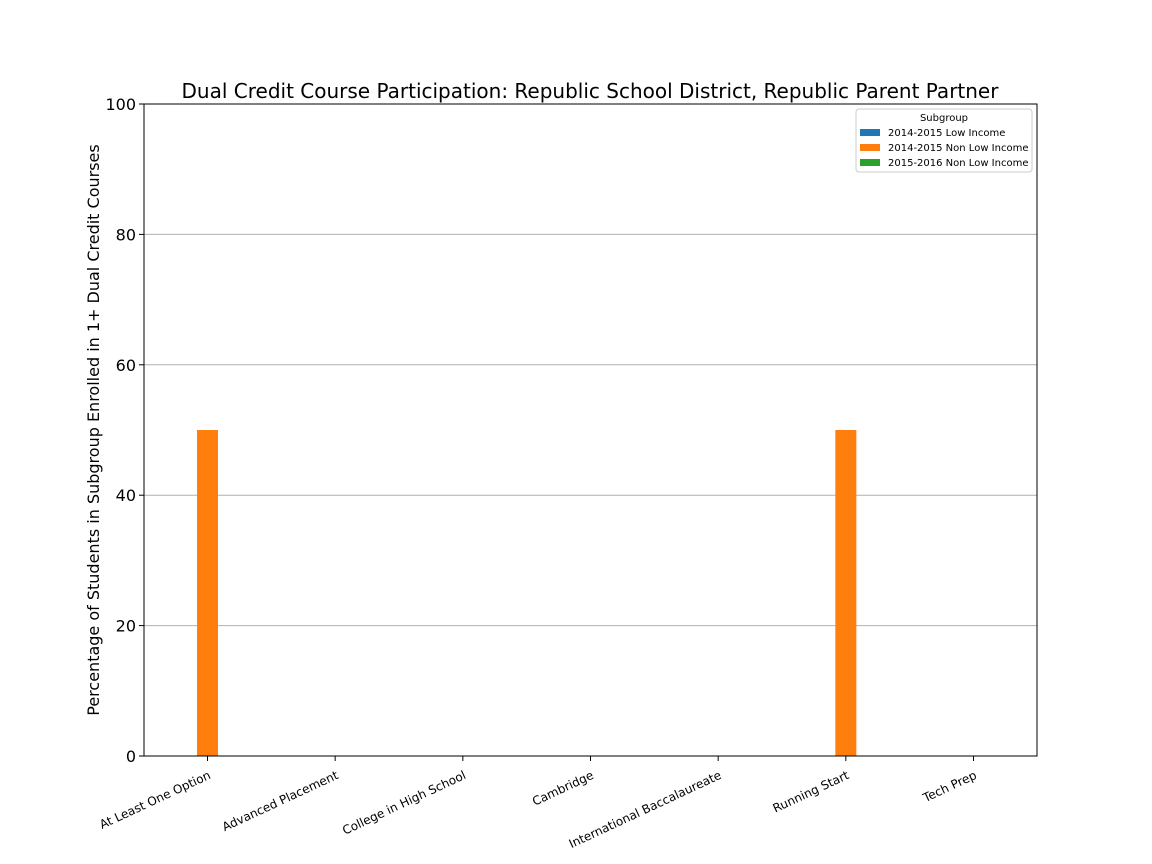  I want to click on legend-label: 2014-2015 Low Income, so click(946, 133).